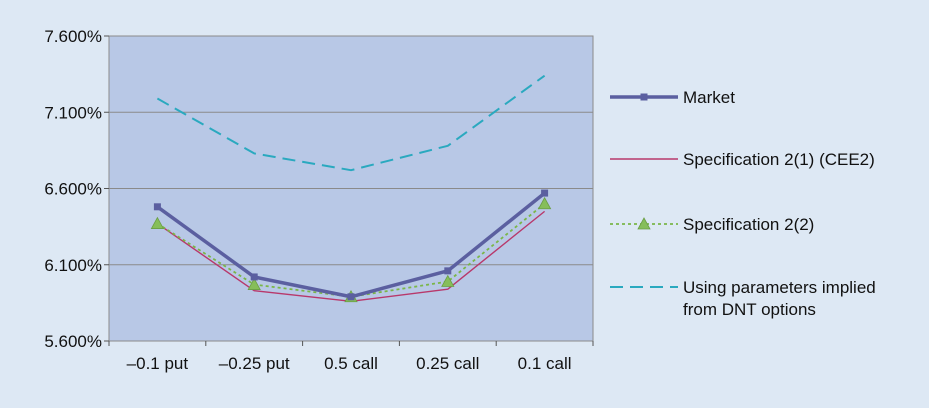 This screenshot has height=408, width=929. Describe the element at coordinates (779, 287) in the screenshot. I see `legend-label-line: Using parameters implied` at that location.